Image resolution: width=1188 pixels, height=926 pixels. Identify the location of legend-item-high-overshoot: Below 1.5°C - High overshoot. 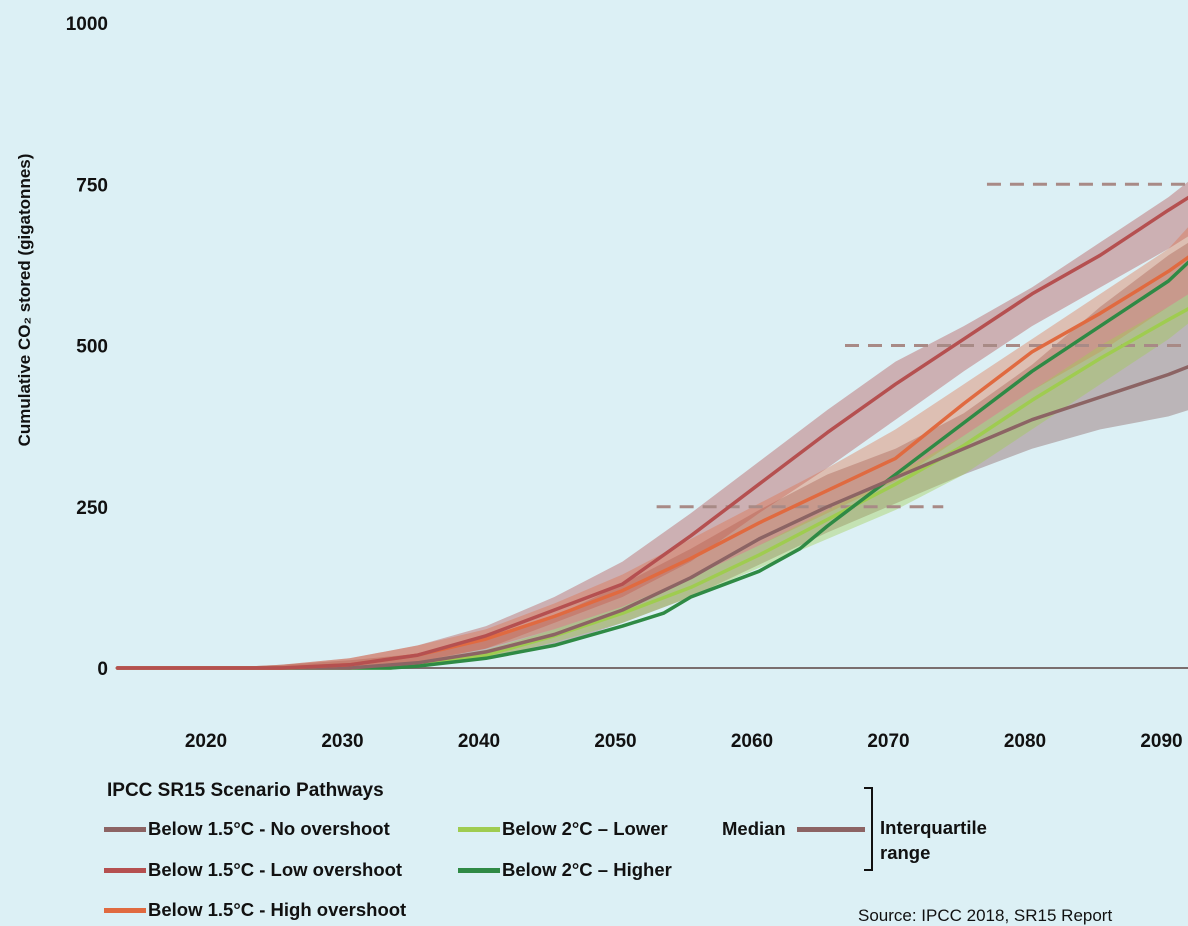
(255, 910).